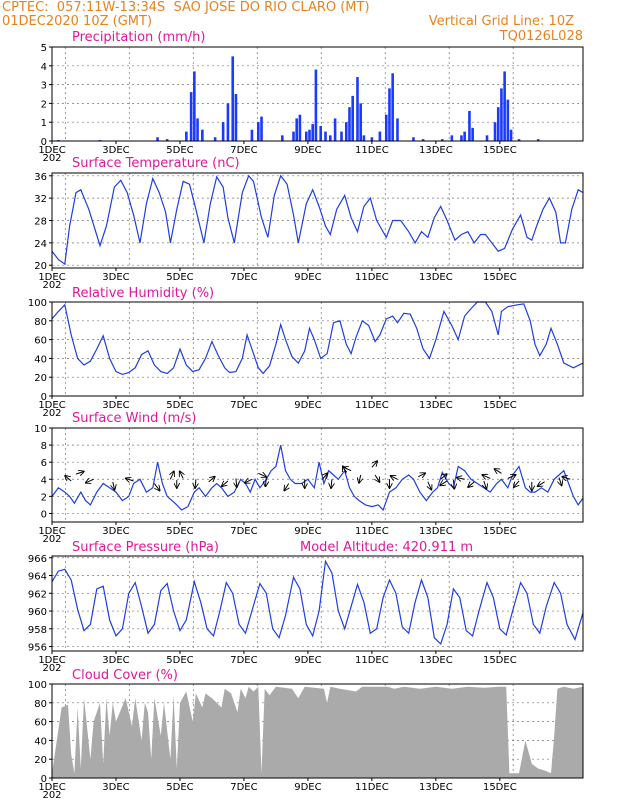  I want to click on temp-xtick-label-0: 1DEC, so click(51, 277).